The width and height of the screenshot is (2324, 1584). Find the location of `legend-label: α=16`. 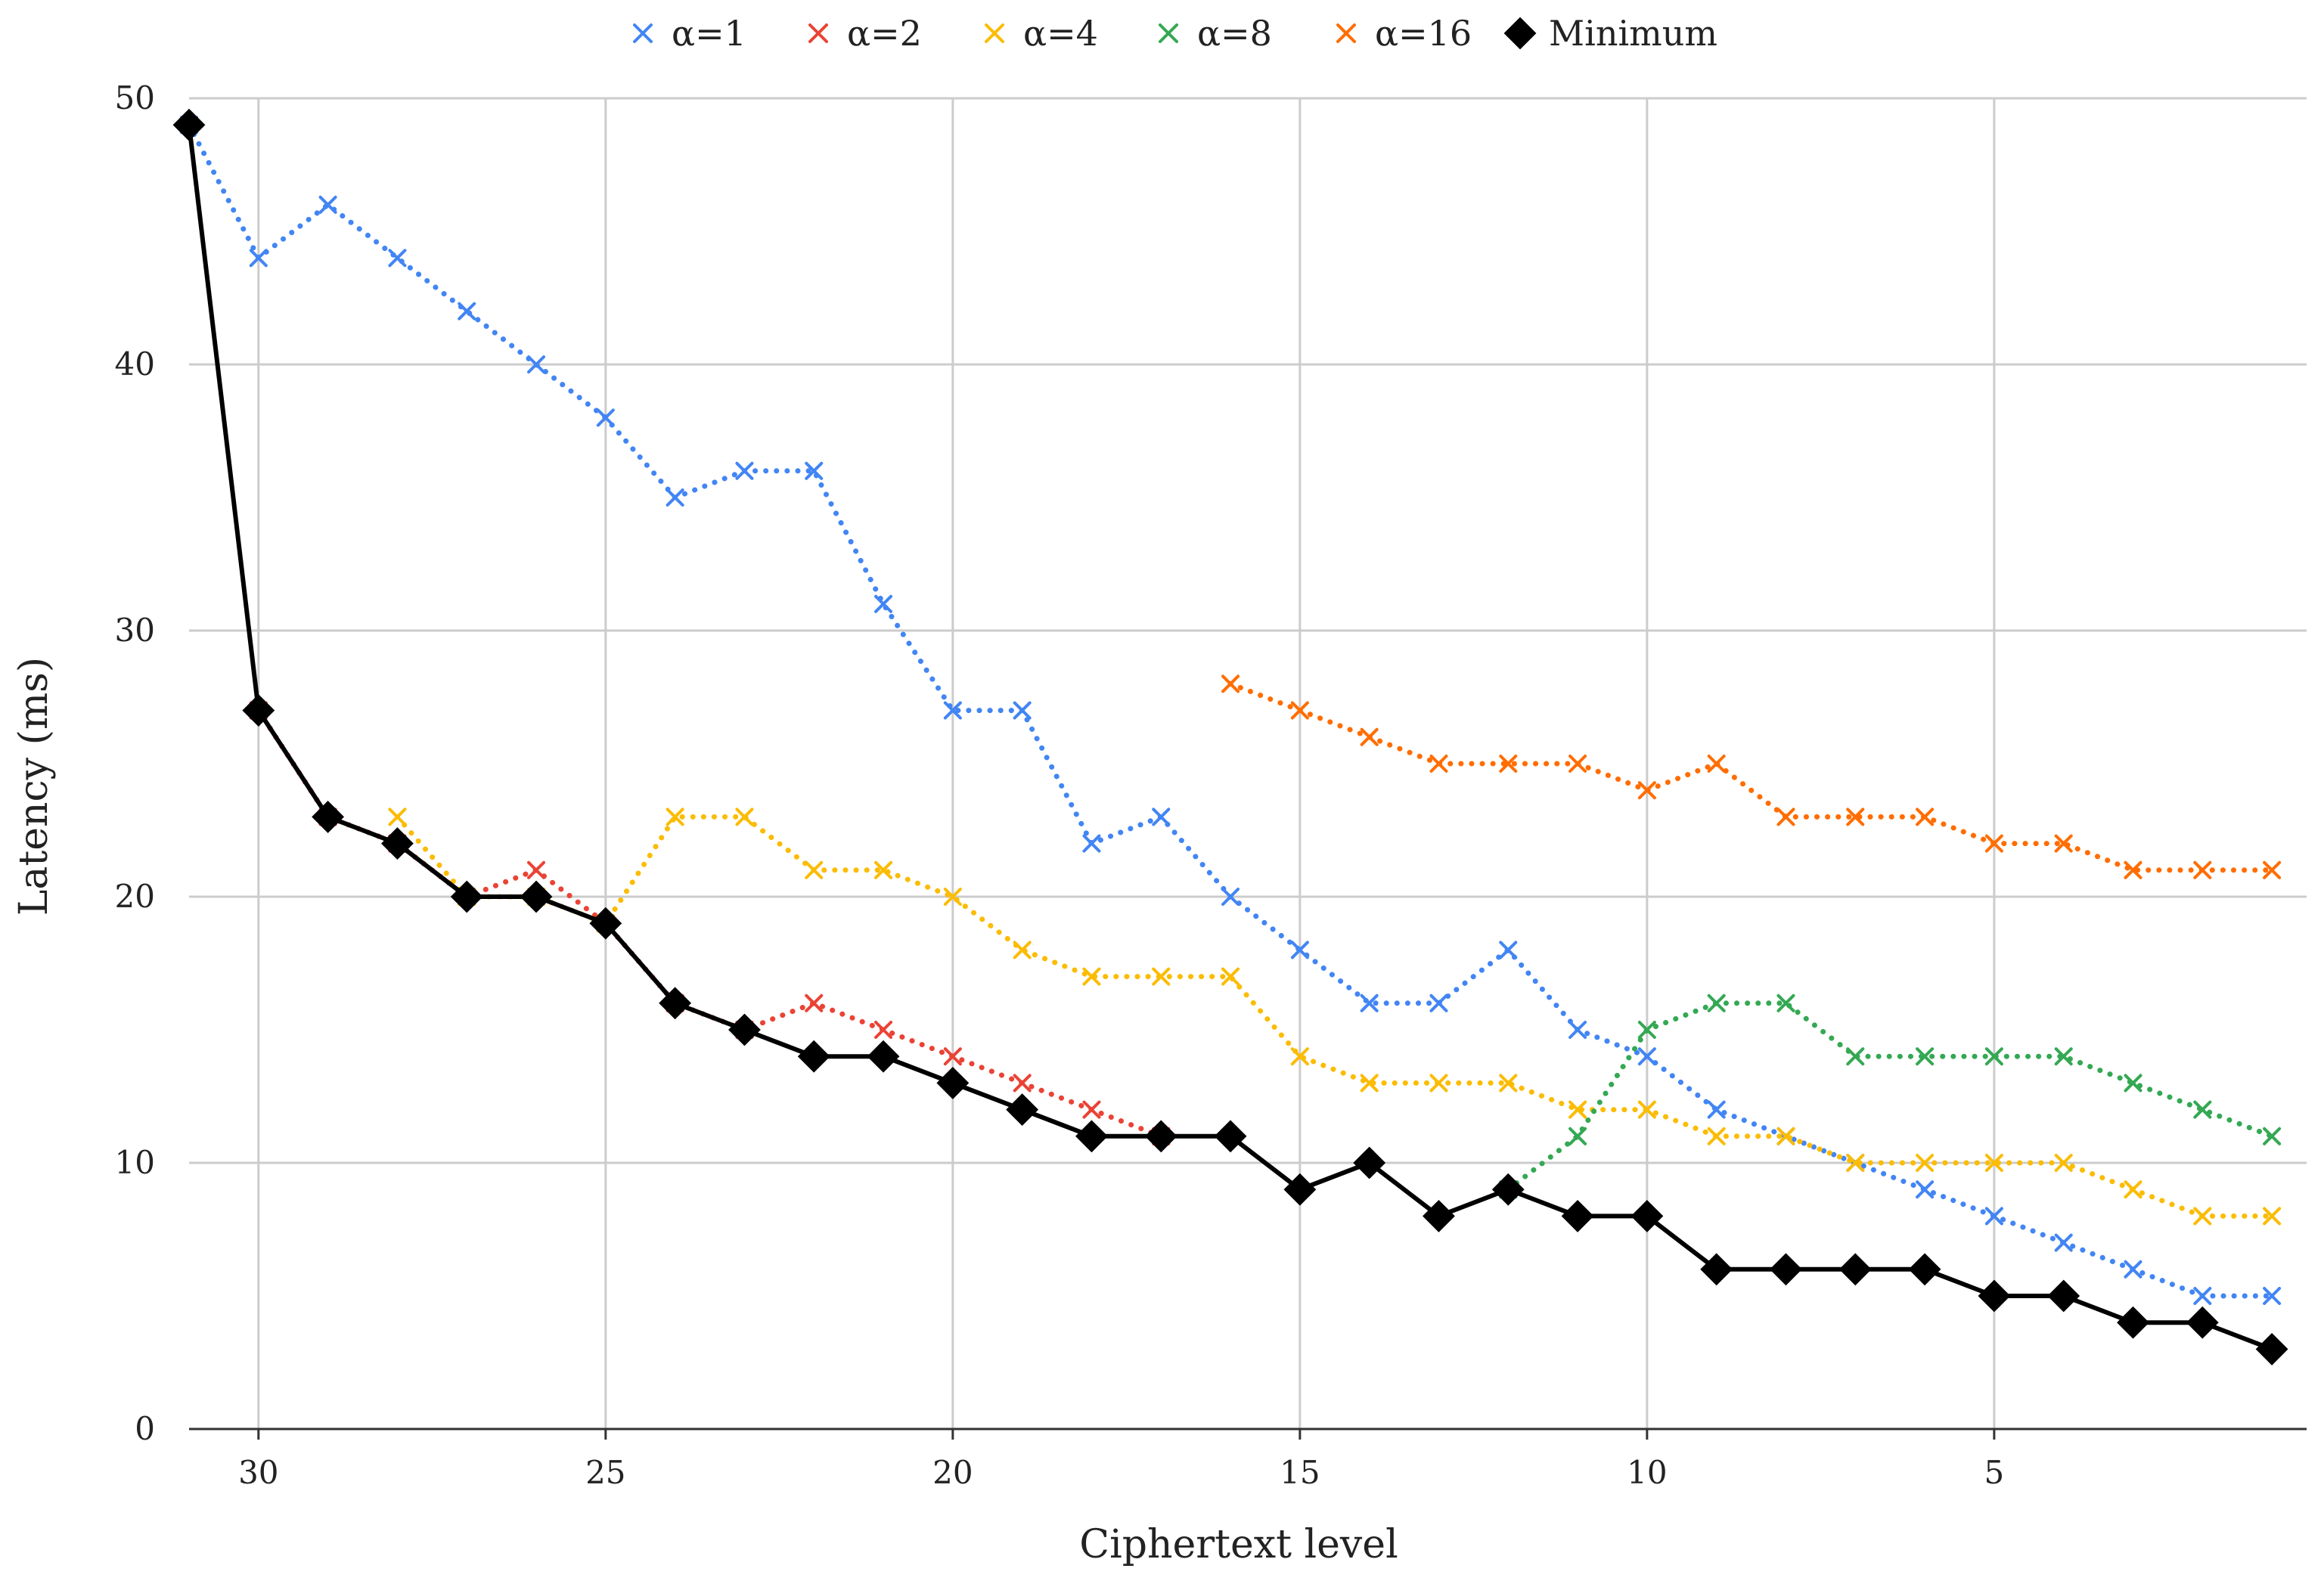

legend-label: α=16 is located at coordinates (1423, 33).